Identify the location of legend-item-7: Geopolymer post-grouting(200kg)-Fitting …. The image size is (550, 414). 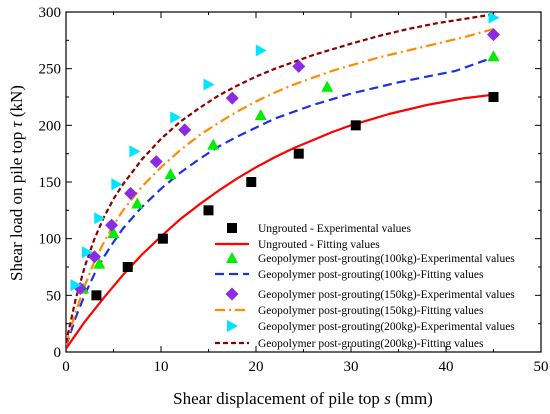
(349, 344).